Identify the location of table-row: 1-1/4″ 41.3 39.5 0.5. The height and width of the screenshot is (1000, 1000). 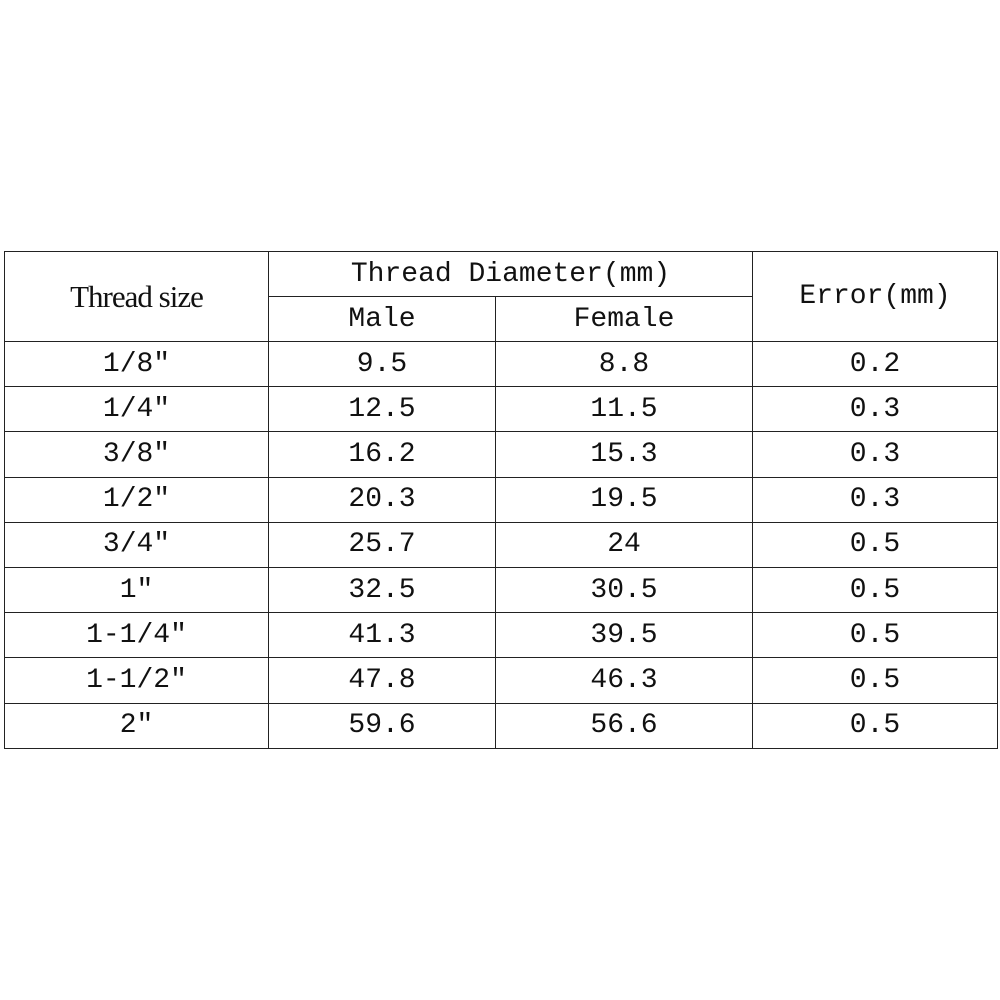
(501, 635).